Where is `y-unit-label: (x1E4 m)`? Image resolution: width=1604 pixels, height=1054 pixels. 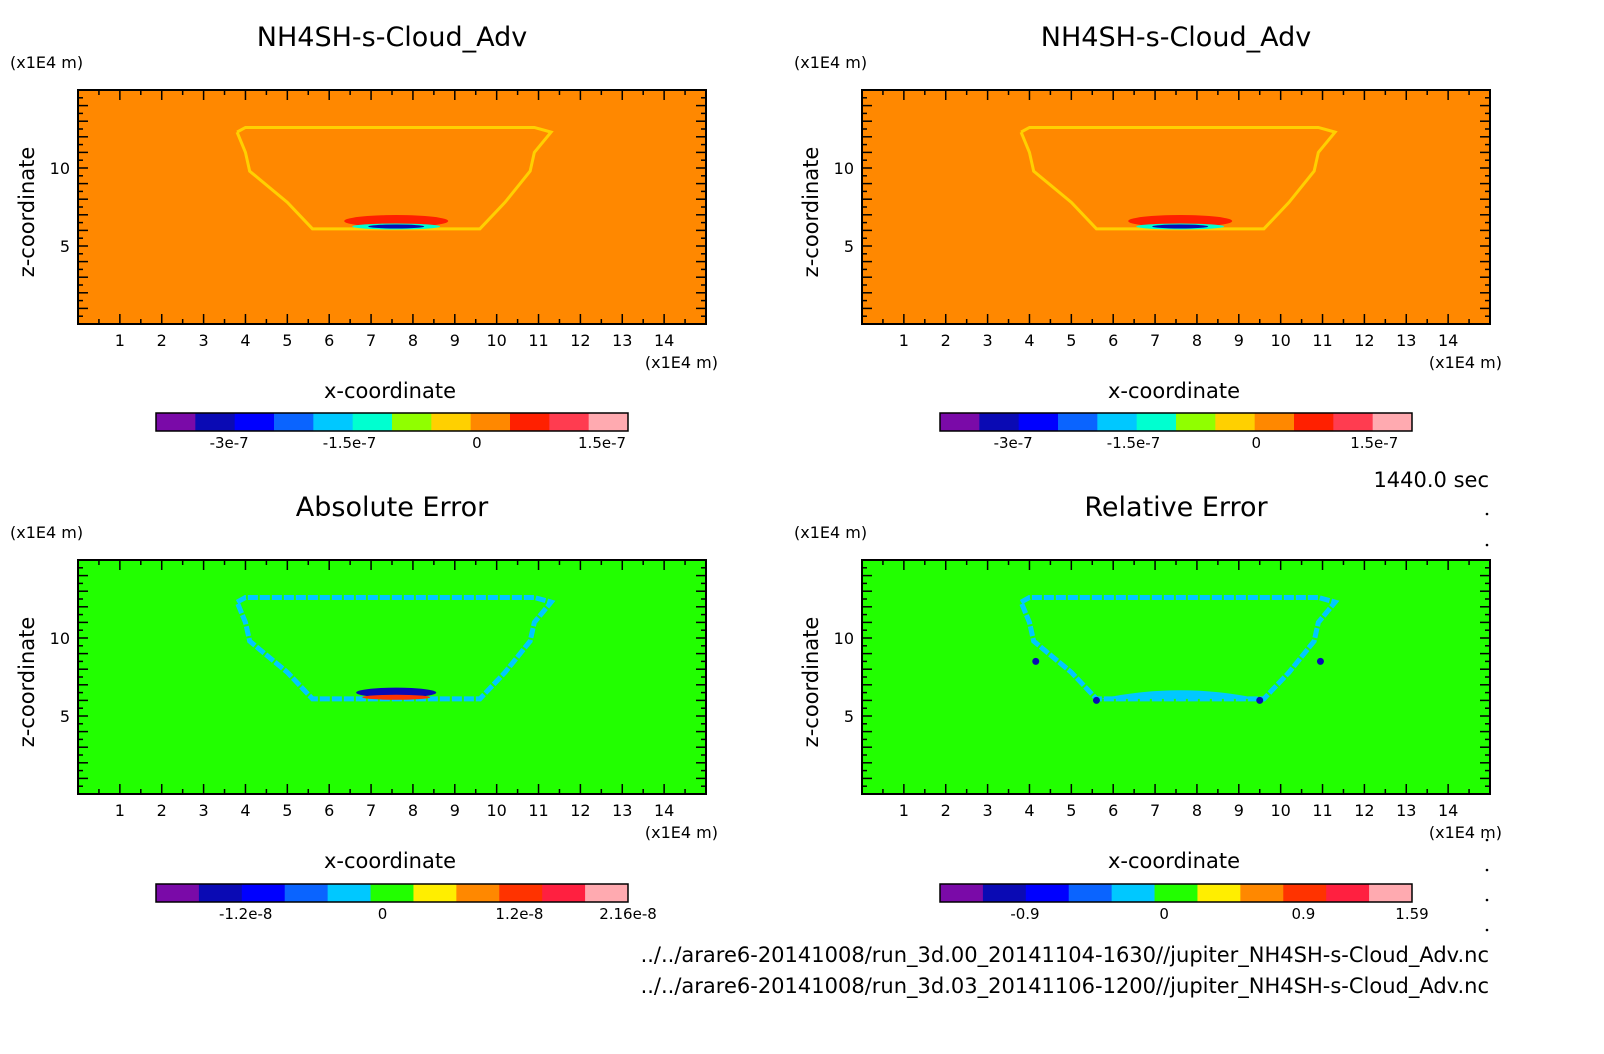 y-unit-label: (x1E4 m) is located at coordinates (830, 62).